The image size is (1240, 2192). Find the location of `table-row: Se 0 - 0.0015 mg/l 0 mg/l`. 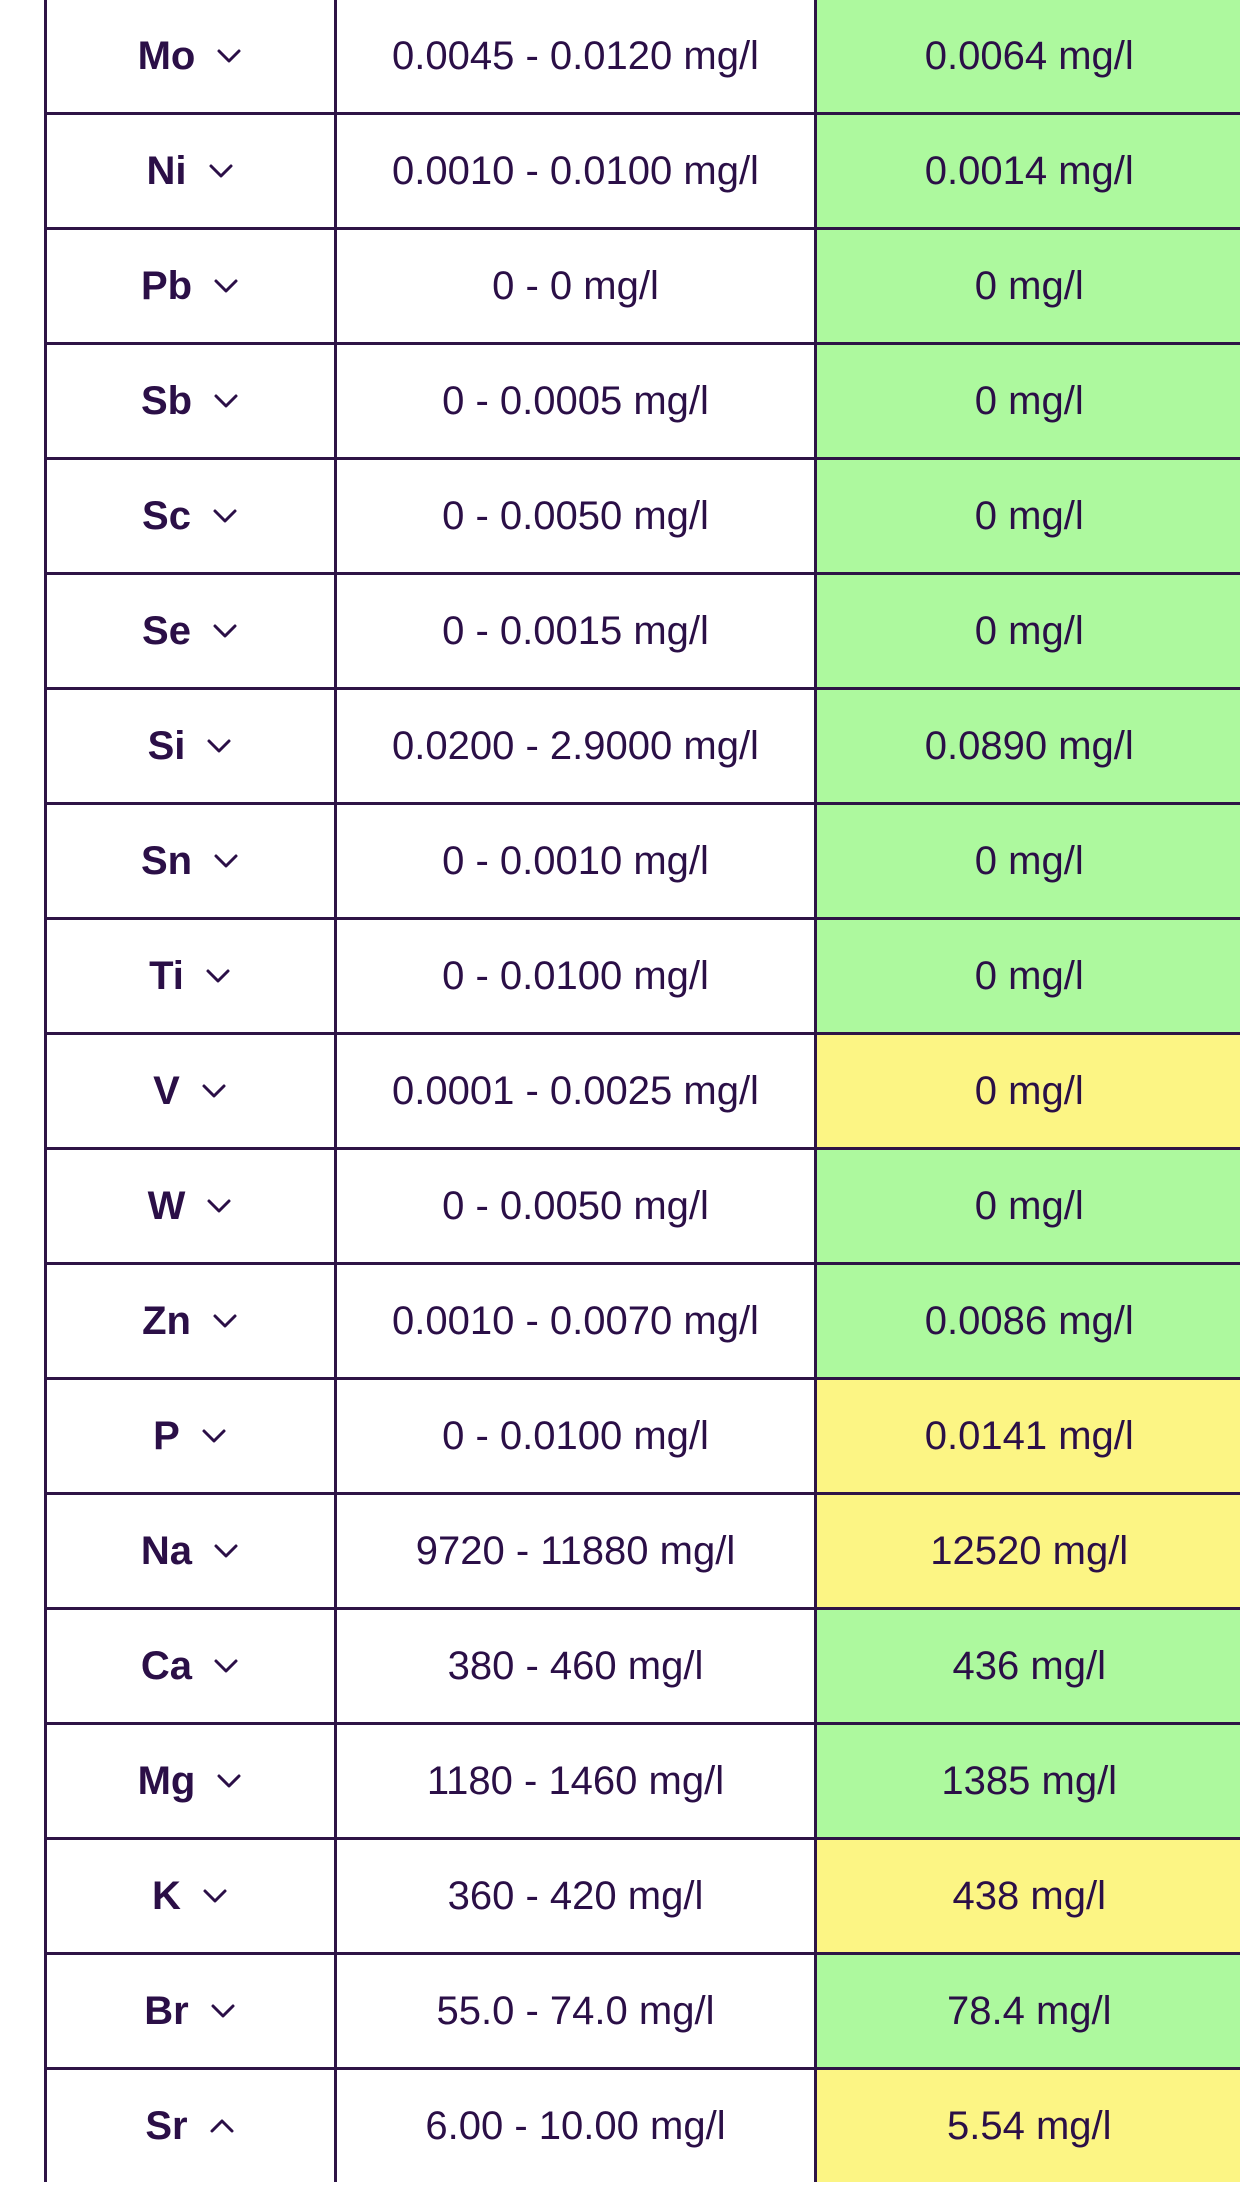

table-row: Se 0 - 0.0015 mg/l 0 mg/l is located at coordinates (642, 631).